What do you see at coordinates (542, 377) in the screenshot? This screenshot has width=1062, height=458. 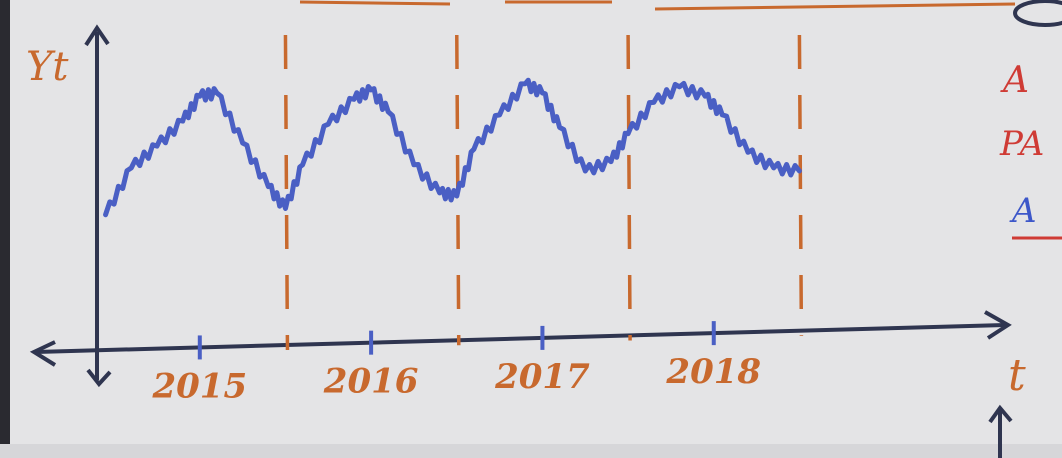 I see `year-tick-label: 2017` at bounding box center [542, 377].